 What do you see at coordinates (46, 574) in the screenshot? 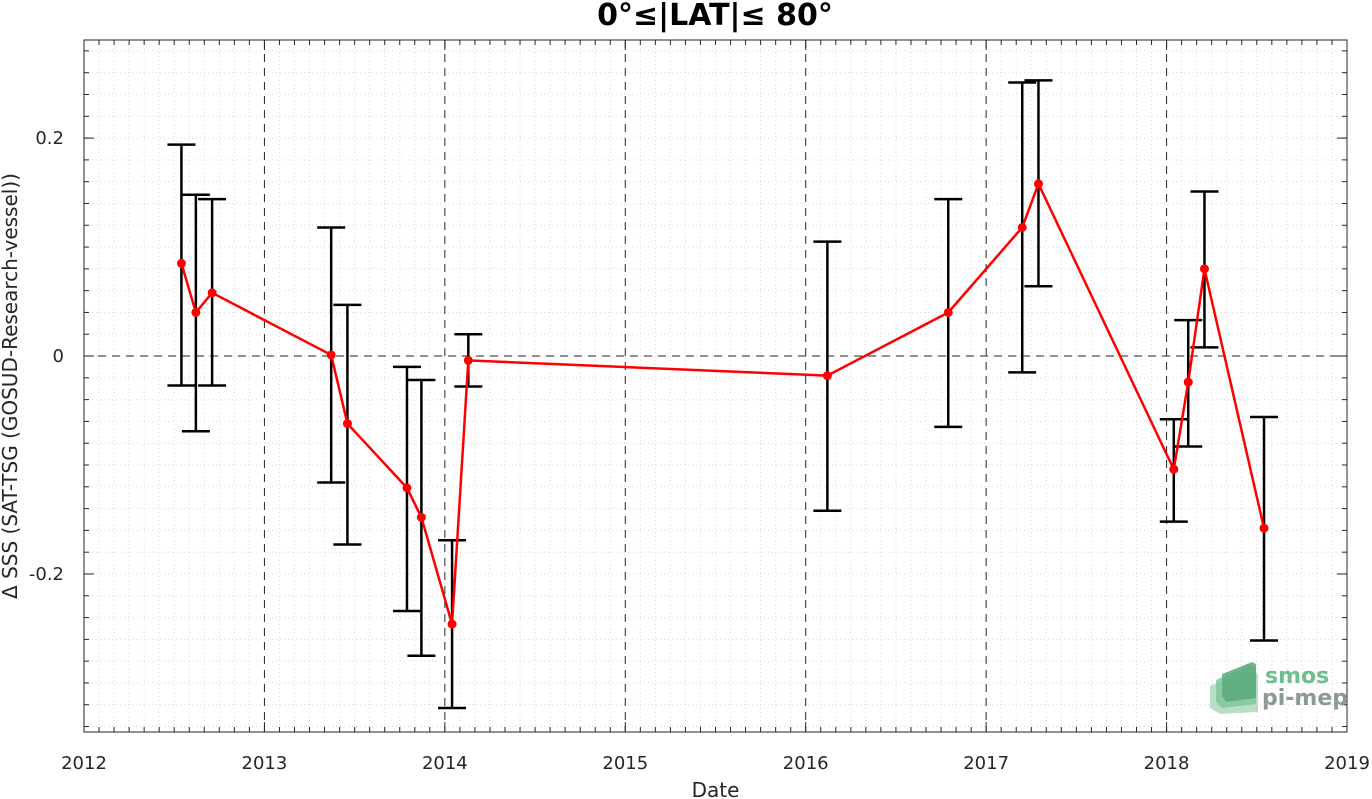
I see `y-tick-label: -0.2` at bounding box center [46, 574].